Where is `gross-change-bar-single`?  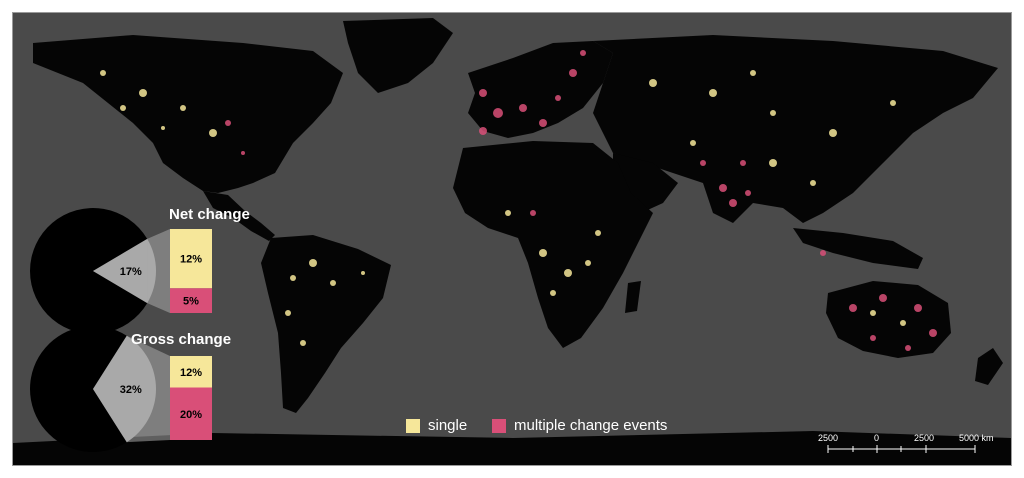 gross-change-bar-single is located at coordinates (191, 372).